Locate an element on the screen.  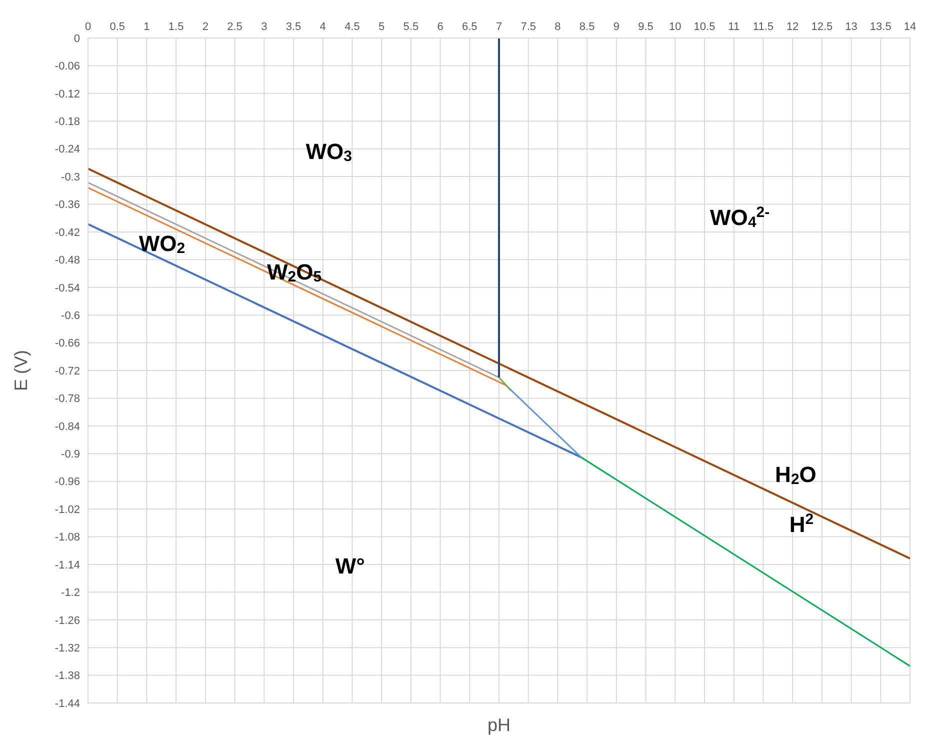
y-tick-label: -1.14 is located at coordinates (67, 565).